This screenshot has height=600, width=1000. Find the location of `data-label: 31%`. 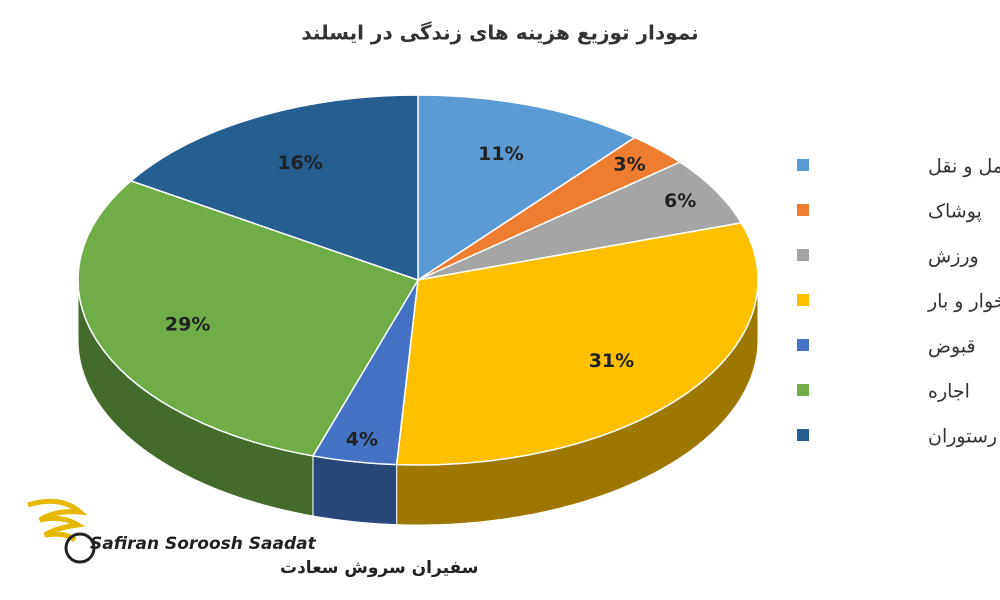

data-label: 31% is located at coordinates (611, 361).